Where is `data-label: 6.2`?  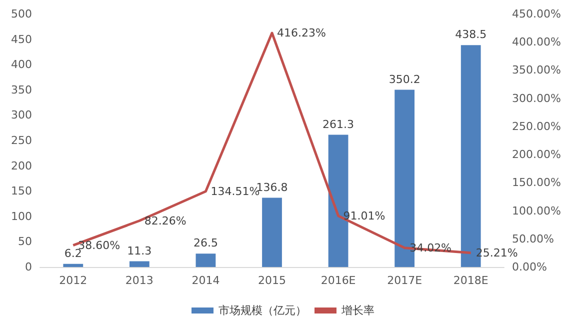
data-label: 6.2 is located at coordinates (73, 253).